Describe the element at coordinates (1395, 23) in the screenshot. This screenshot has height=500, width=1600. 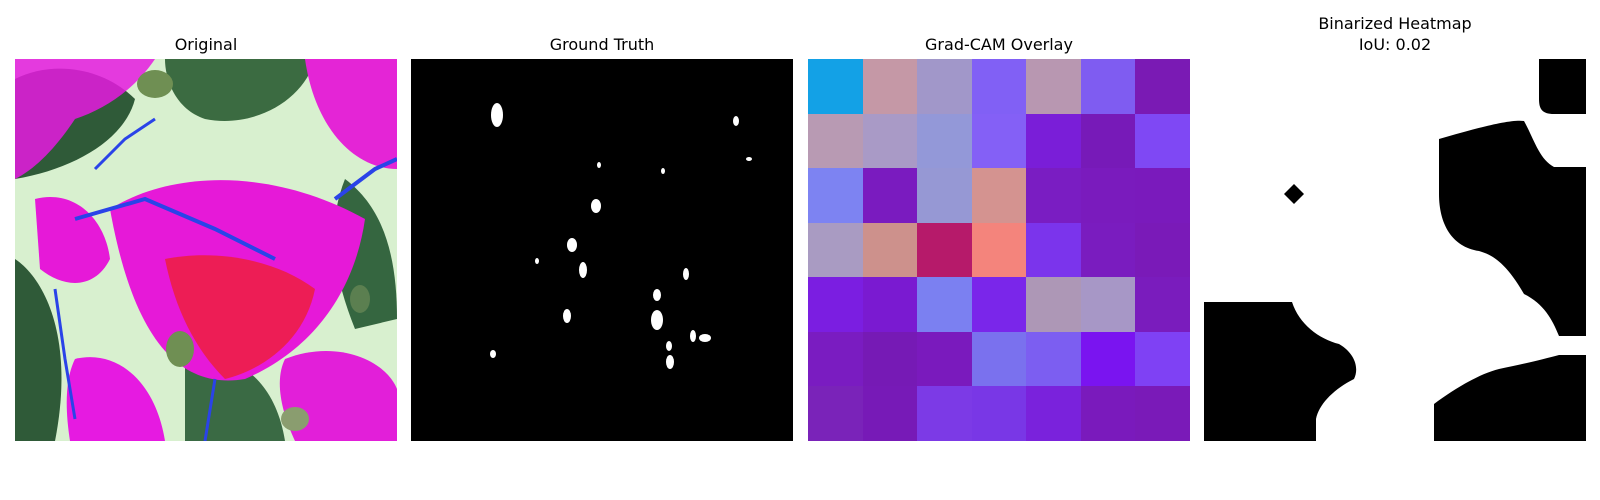
I see `binarized-title: Binarized Heatmap` at that location.